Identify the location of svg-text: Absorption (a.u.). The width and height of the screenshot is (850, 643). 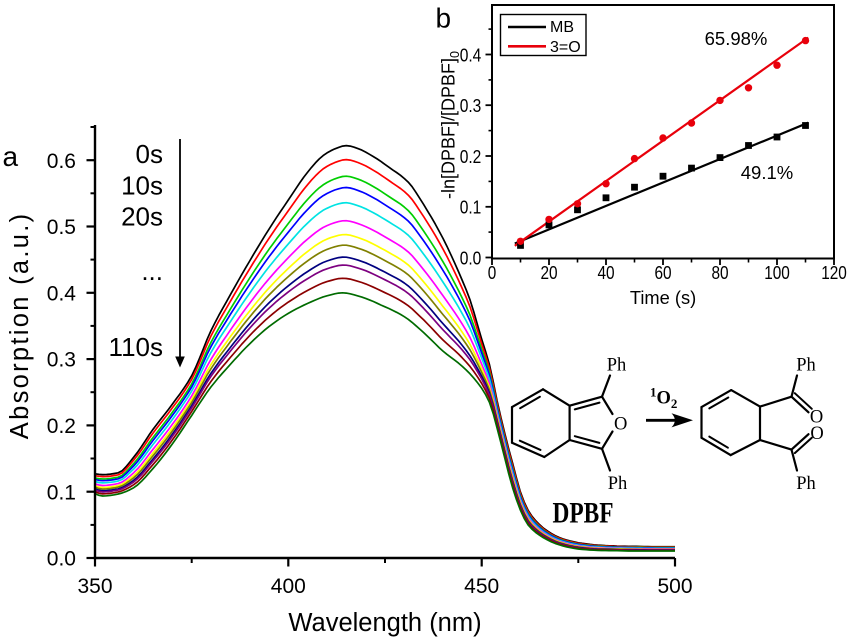
(20, 326).